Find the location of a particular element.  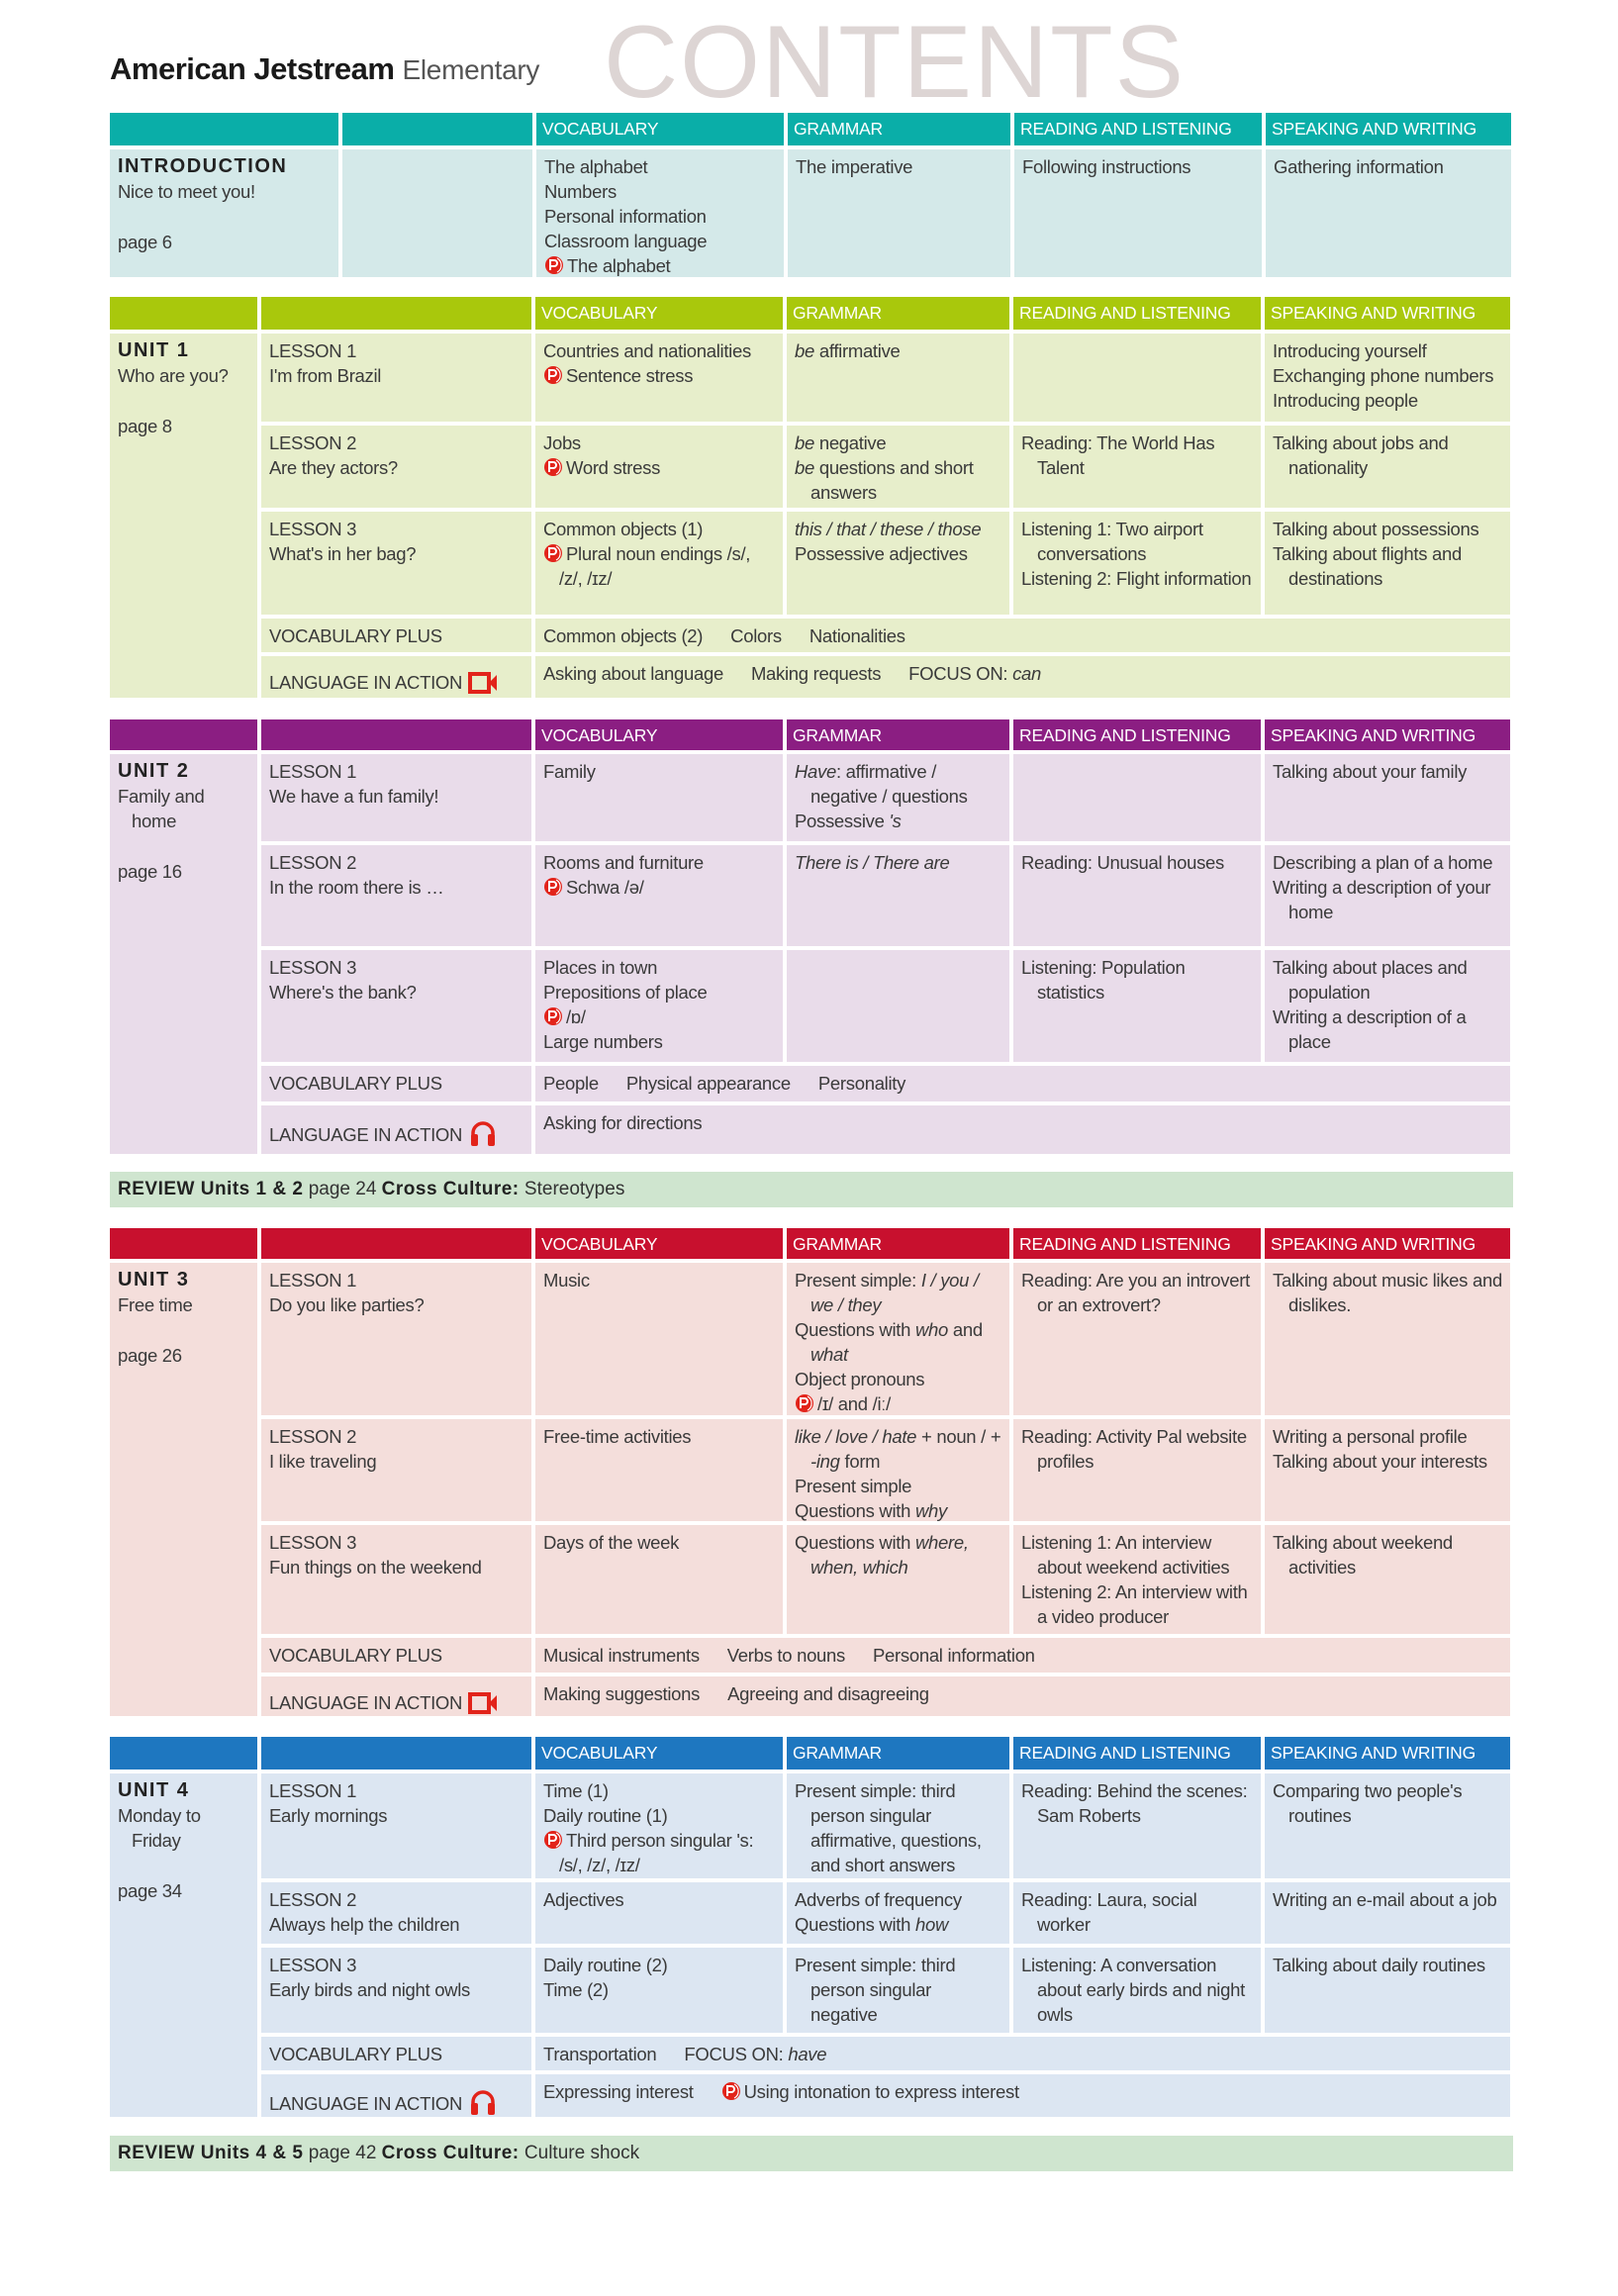

cell-item: Talking about jobs and nationality is located at coordinates (1361, 455).